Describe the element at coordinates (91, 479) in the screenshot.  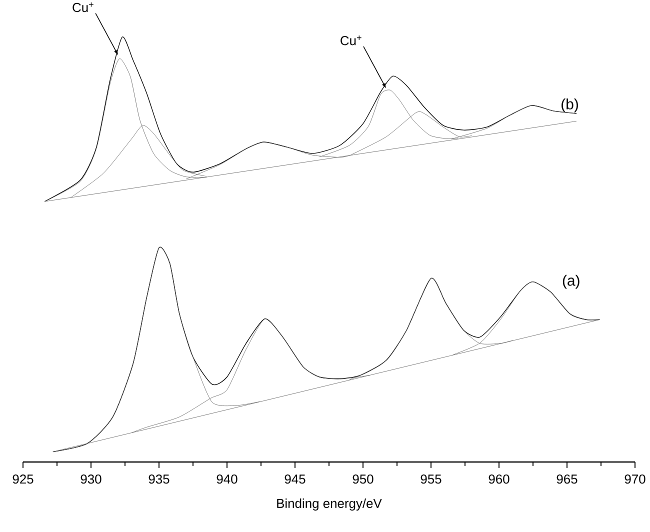
I see `x-tick-label: 930` at that location.